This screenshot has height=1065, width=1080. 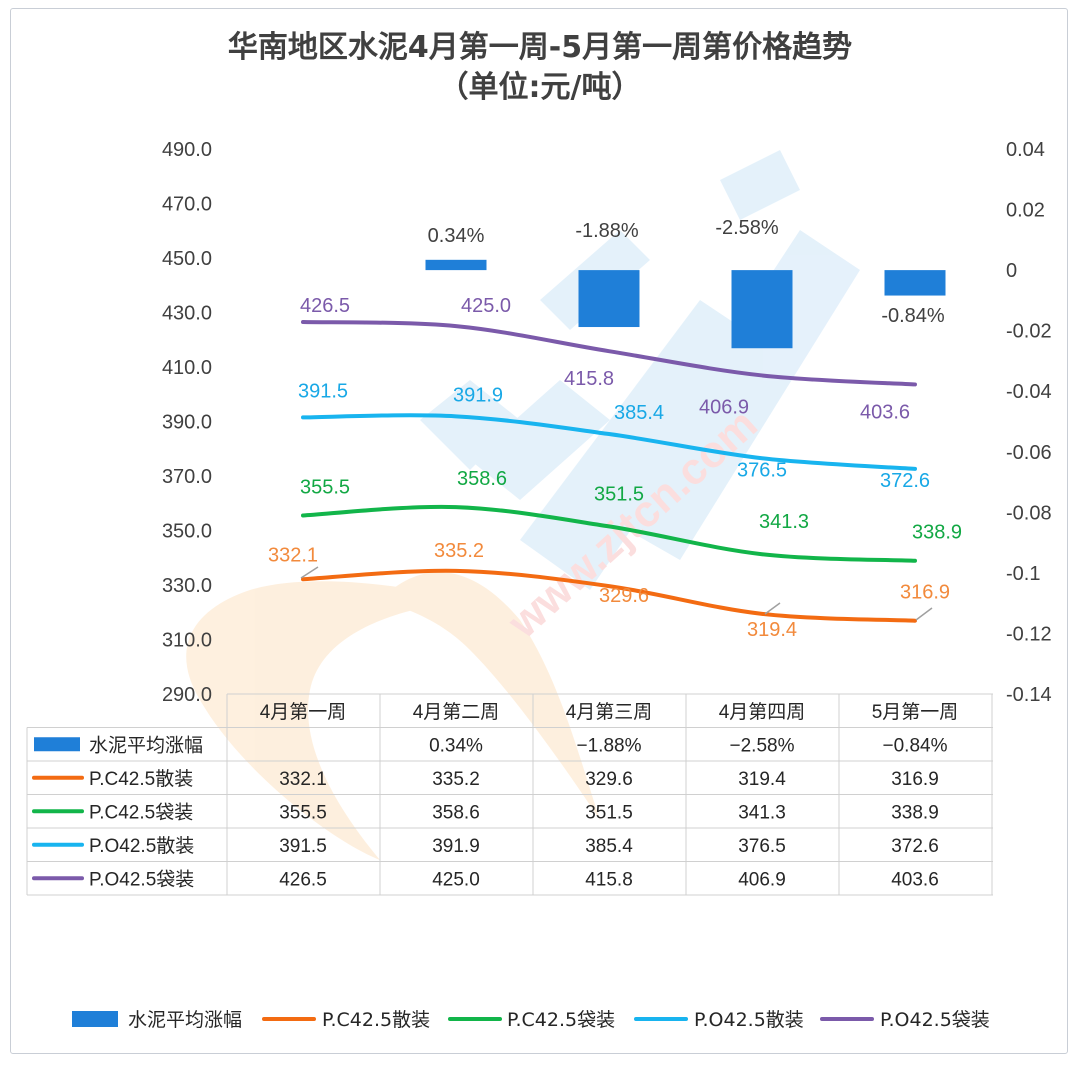 I want to click on data-label: 425.0, so click(x=486, y=306).